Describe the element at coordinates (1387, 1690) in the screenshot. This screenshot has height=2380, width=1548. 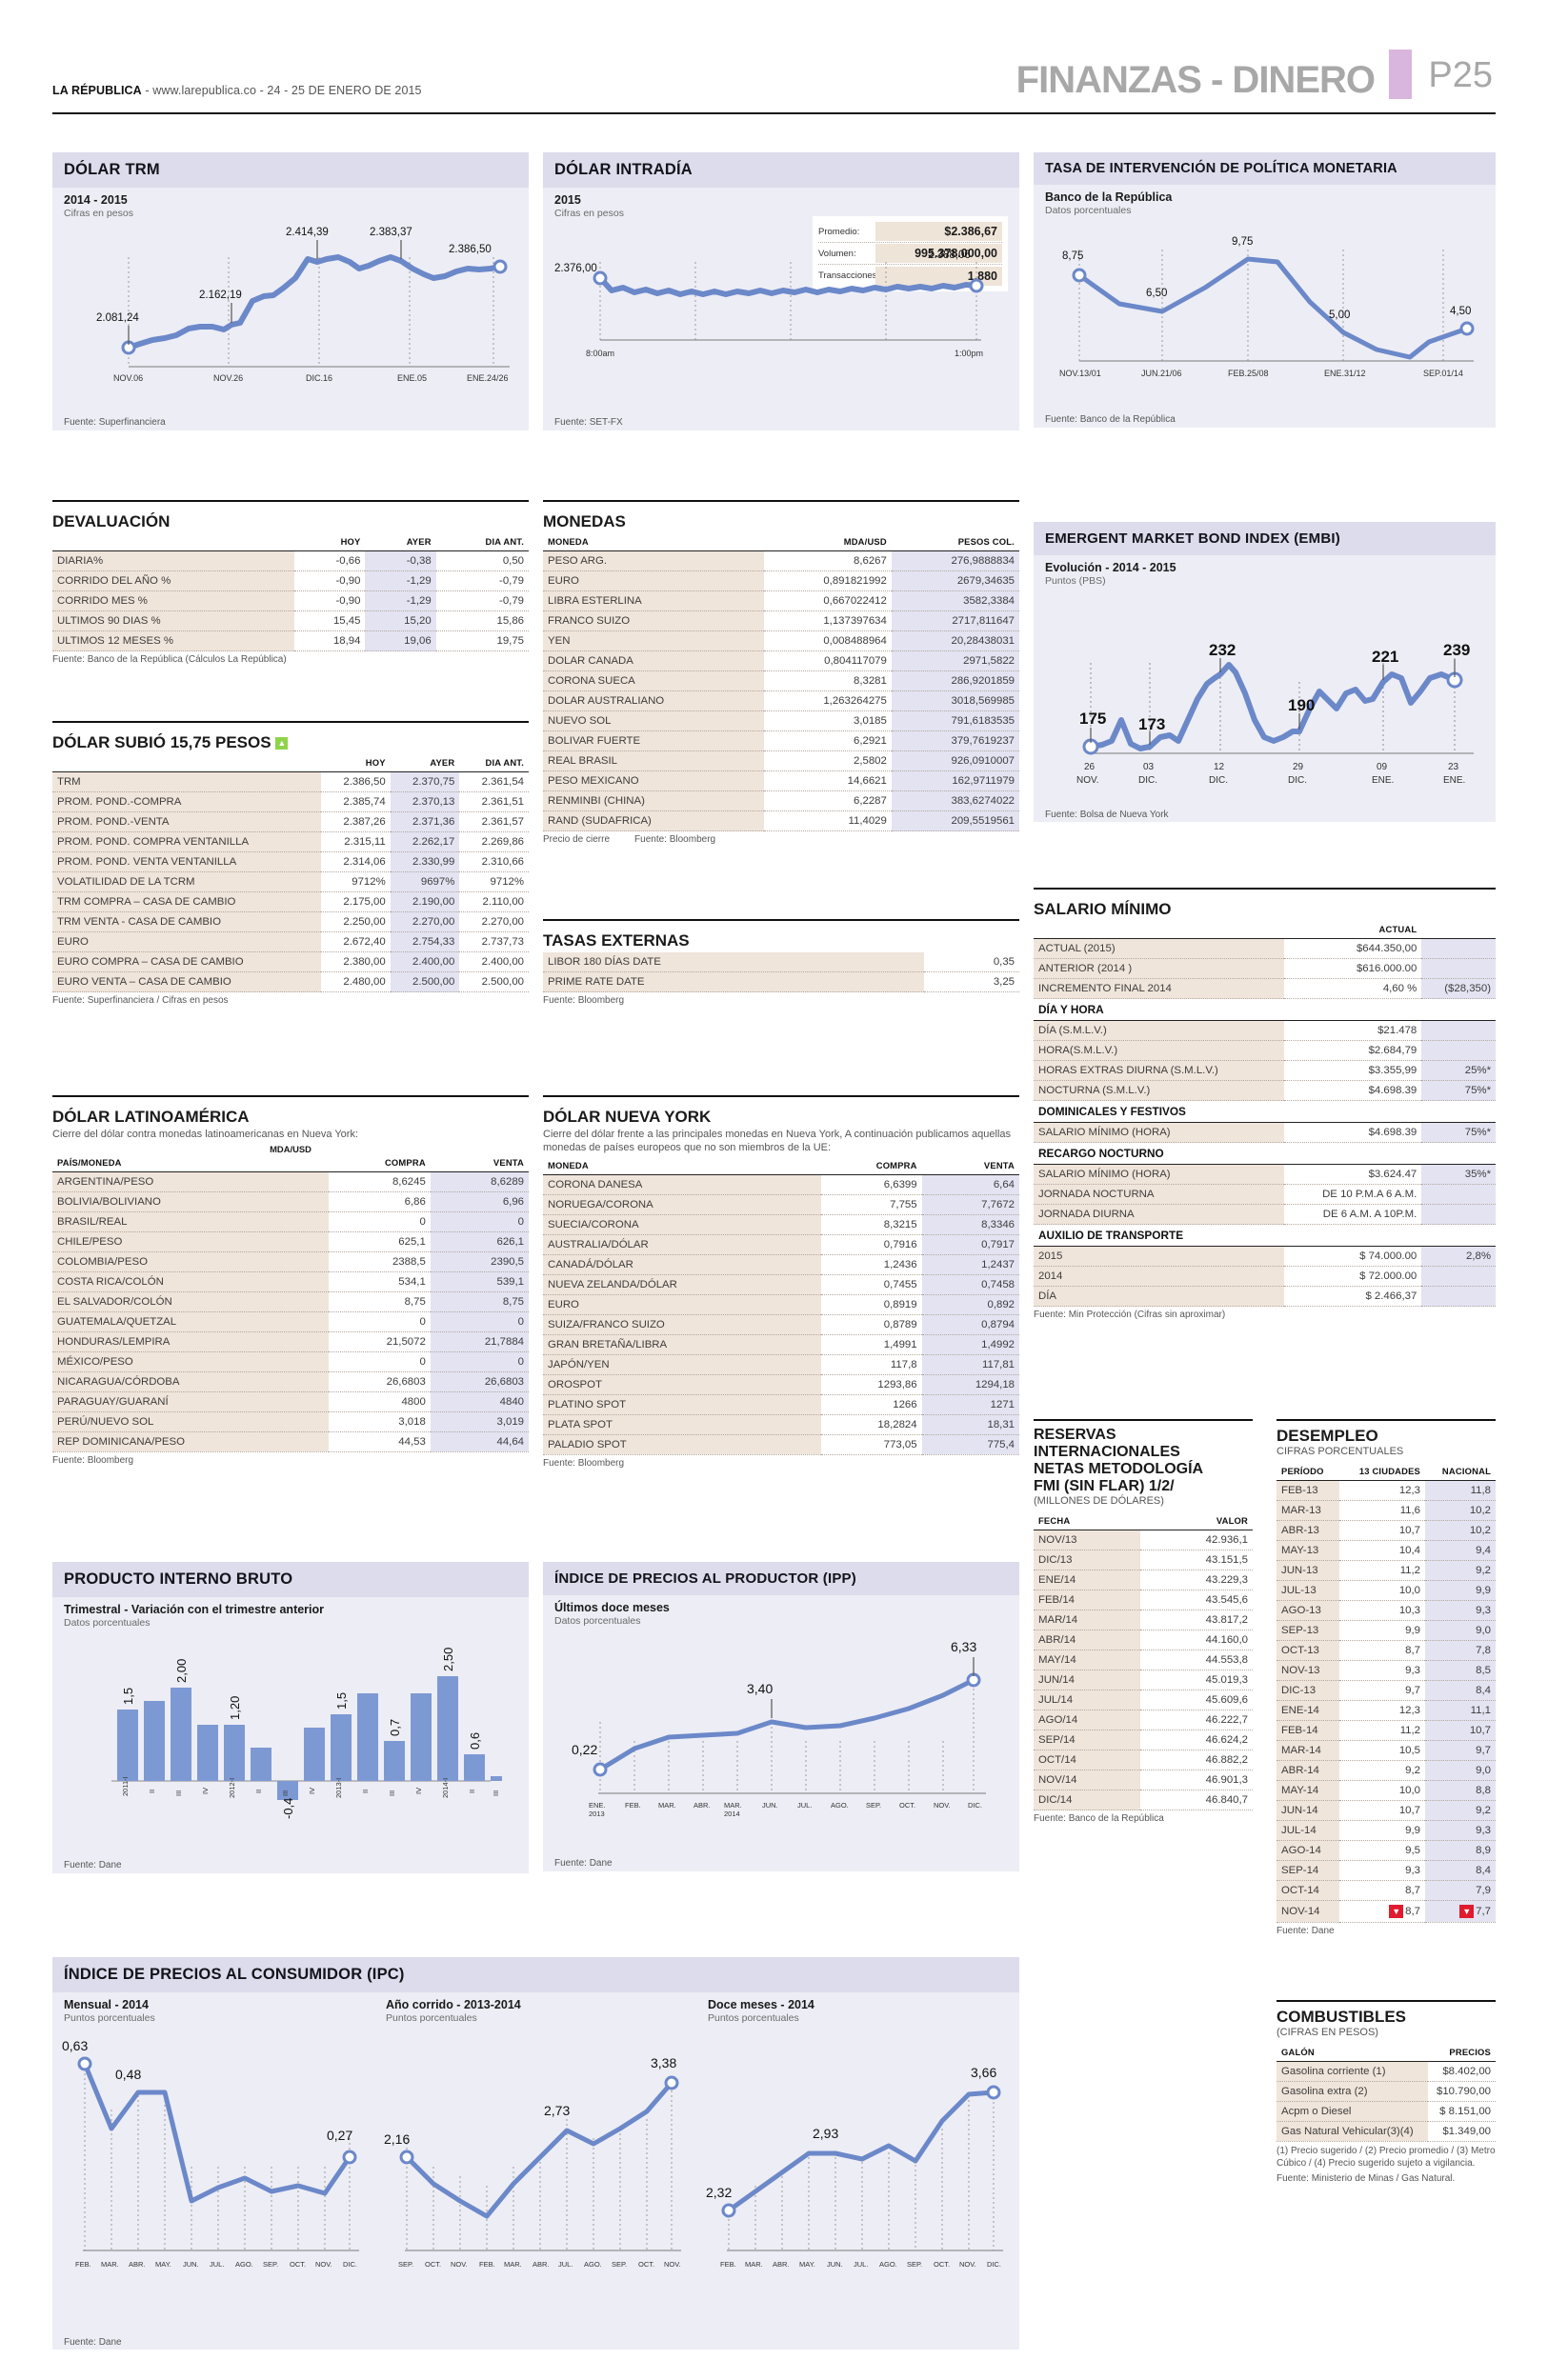
I see `table-row: DIC-13 9,7 8,4` at that location.